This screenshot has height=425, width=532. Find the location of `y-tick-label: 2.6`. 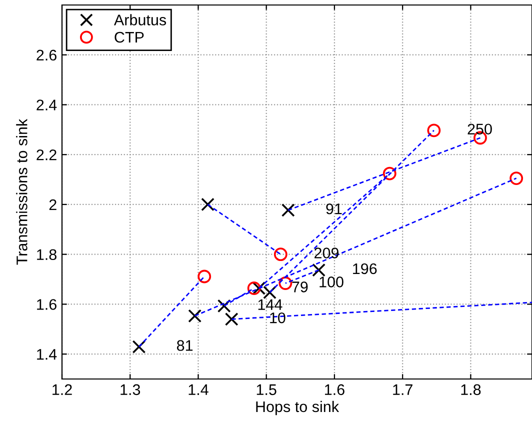

y-tick-label: 2.6 is located at coordinates (46, 55).